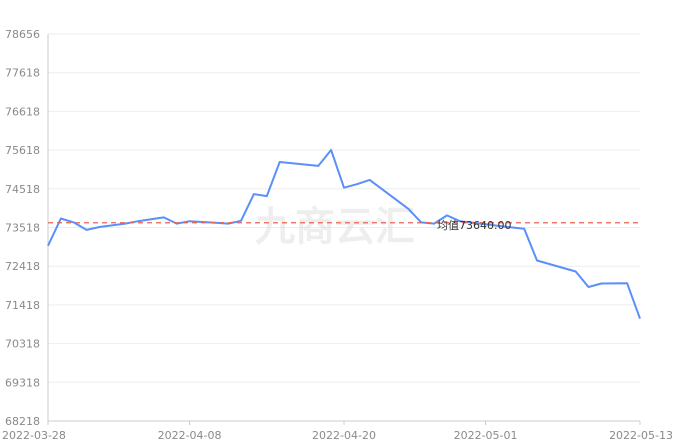 The image size is (677, 447). Describe the element at coordinates (344, 435) in the screenshot. I see `x-tick-label: 2022-04-20` at that location.